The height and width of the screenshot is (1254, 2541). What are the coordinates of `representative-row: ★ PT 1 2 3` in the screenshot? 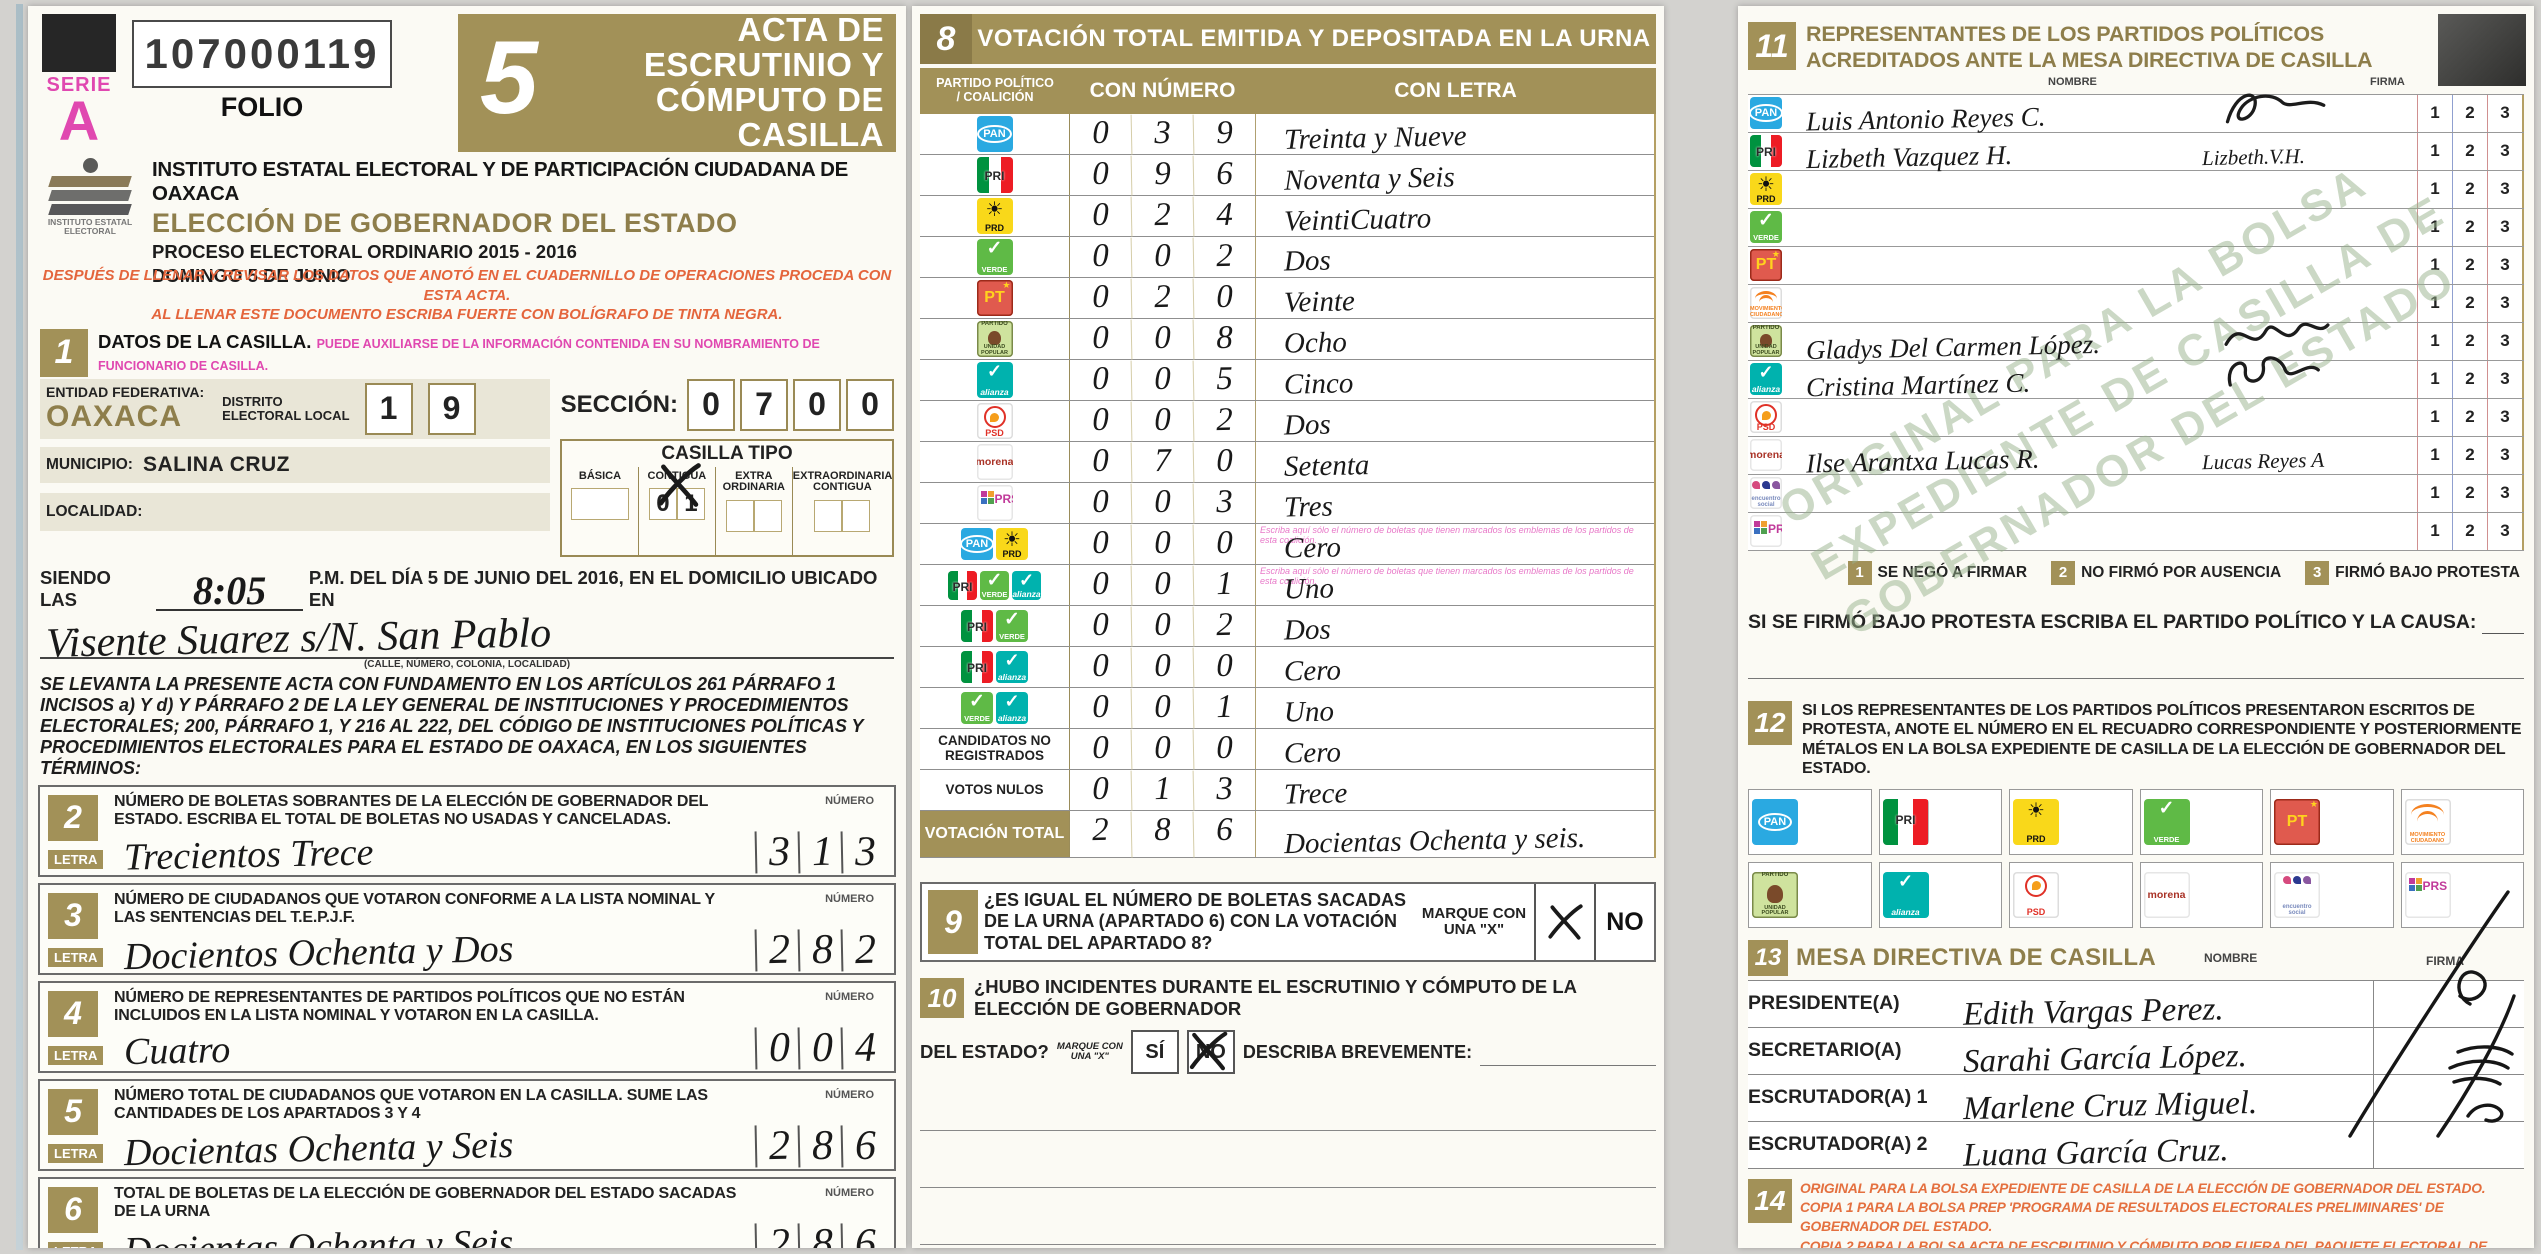 It's located at (2136, 265).